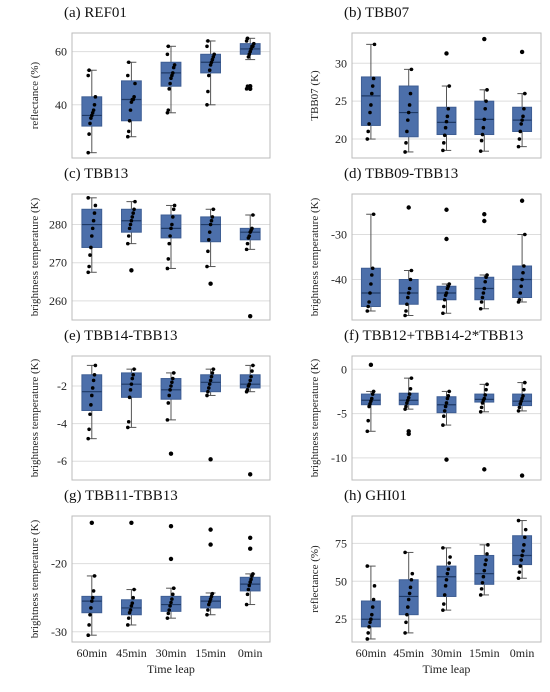  Describe the element at coordinates (341, 63) in the screenshot. I see `y-tick-label: 30` at that location.